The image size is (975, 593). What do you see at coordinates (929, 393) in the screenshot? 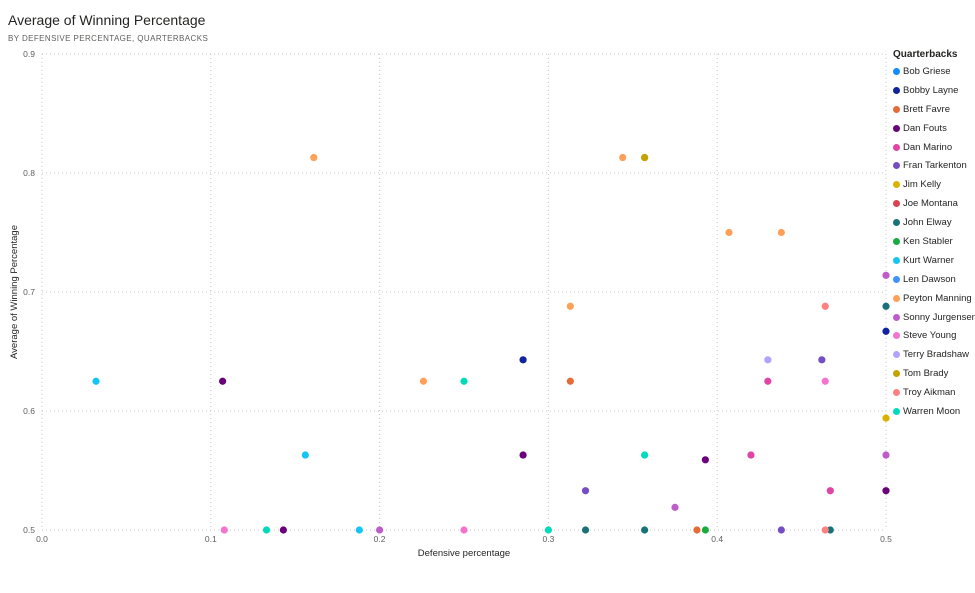
I see `legend-label: Troy Aikman` at bounding box center [929, 393].